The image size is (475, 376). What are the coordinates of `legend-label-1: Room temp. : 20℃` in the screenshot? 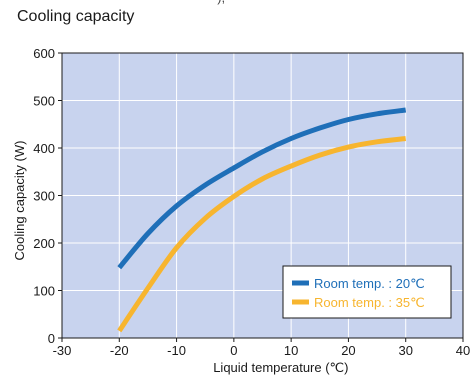 It's located at (369, 283).